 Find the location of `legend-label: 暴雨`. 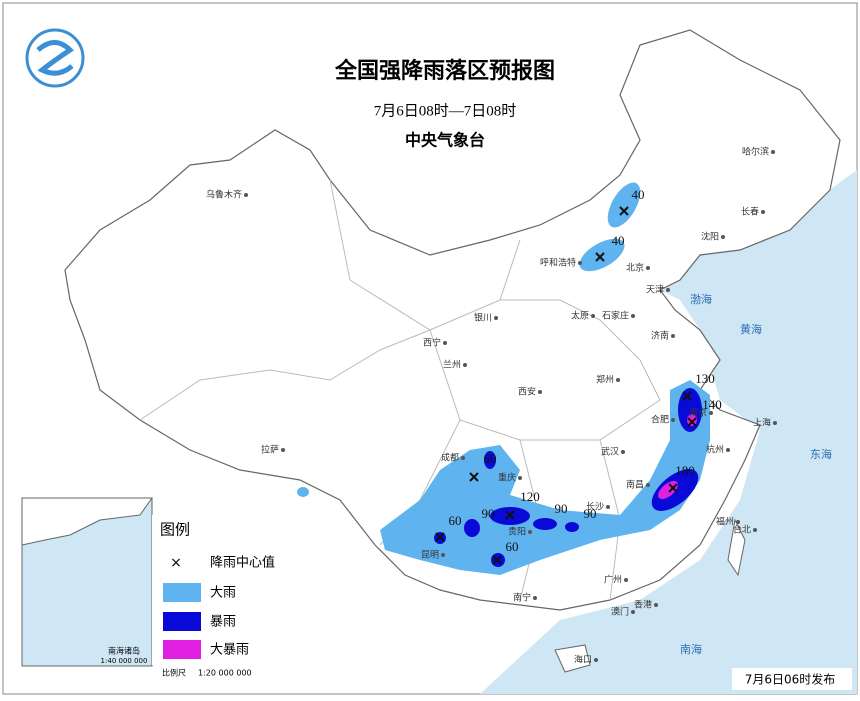

legend-label: 暴雨 is located at coordinates (223, 622).